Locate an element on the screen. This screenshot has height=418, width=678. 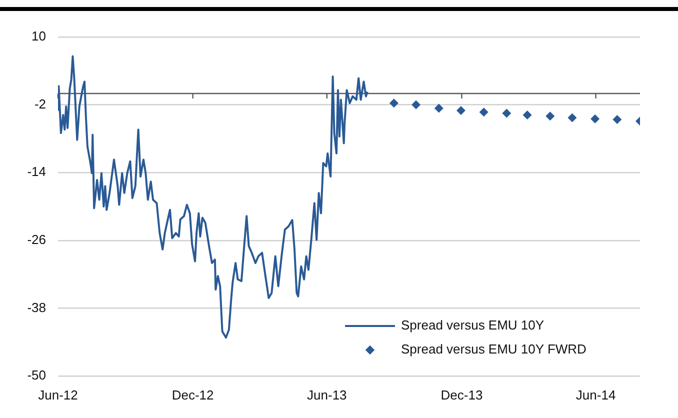
legend-label: Spread versus EMU 10Y is located at coordinates (472, 325).